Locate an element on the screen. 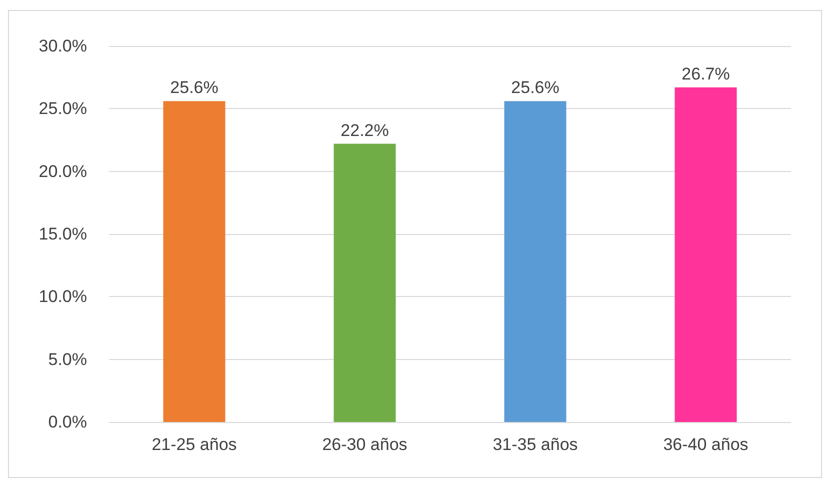 This screenshot has height=486, width=832. data-label: 22.2% is located at coordinates (364, 130).